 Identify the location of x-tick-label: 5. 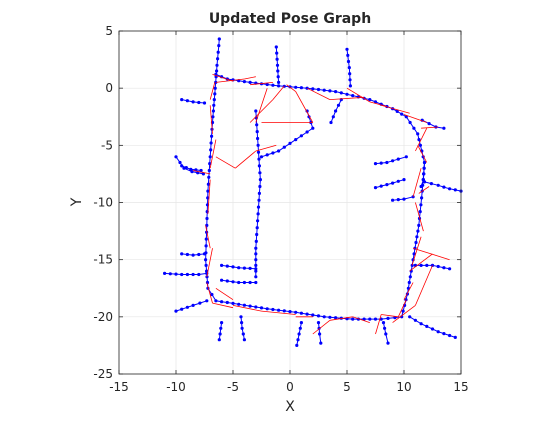
(347, 387).